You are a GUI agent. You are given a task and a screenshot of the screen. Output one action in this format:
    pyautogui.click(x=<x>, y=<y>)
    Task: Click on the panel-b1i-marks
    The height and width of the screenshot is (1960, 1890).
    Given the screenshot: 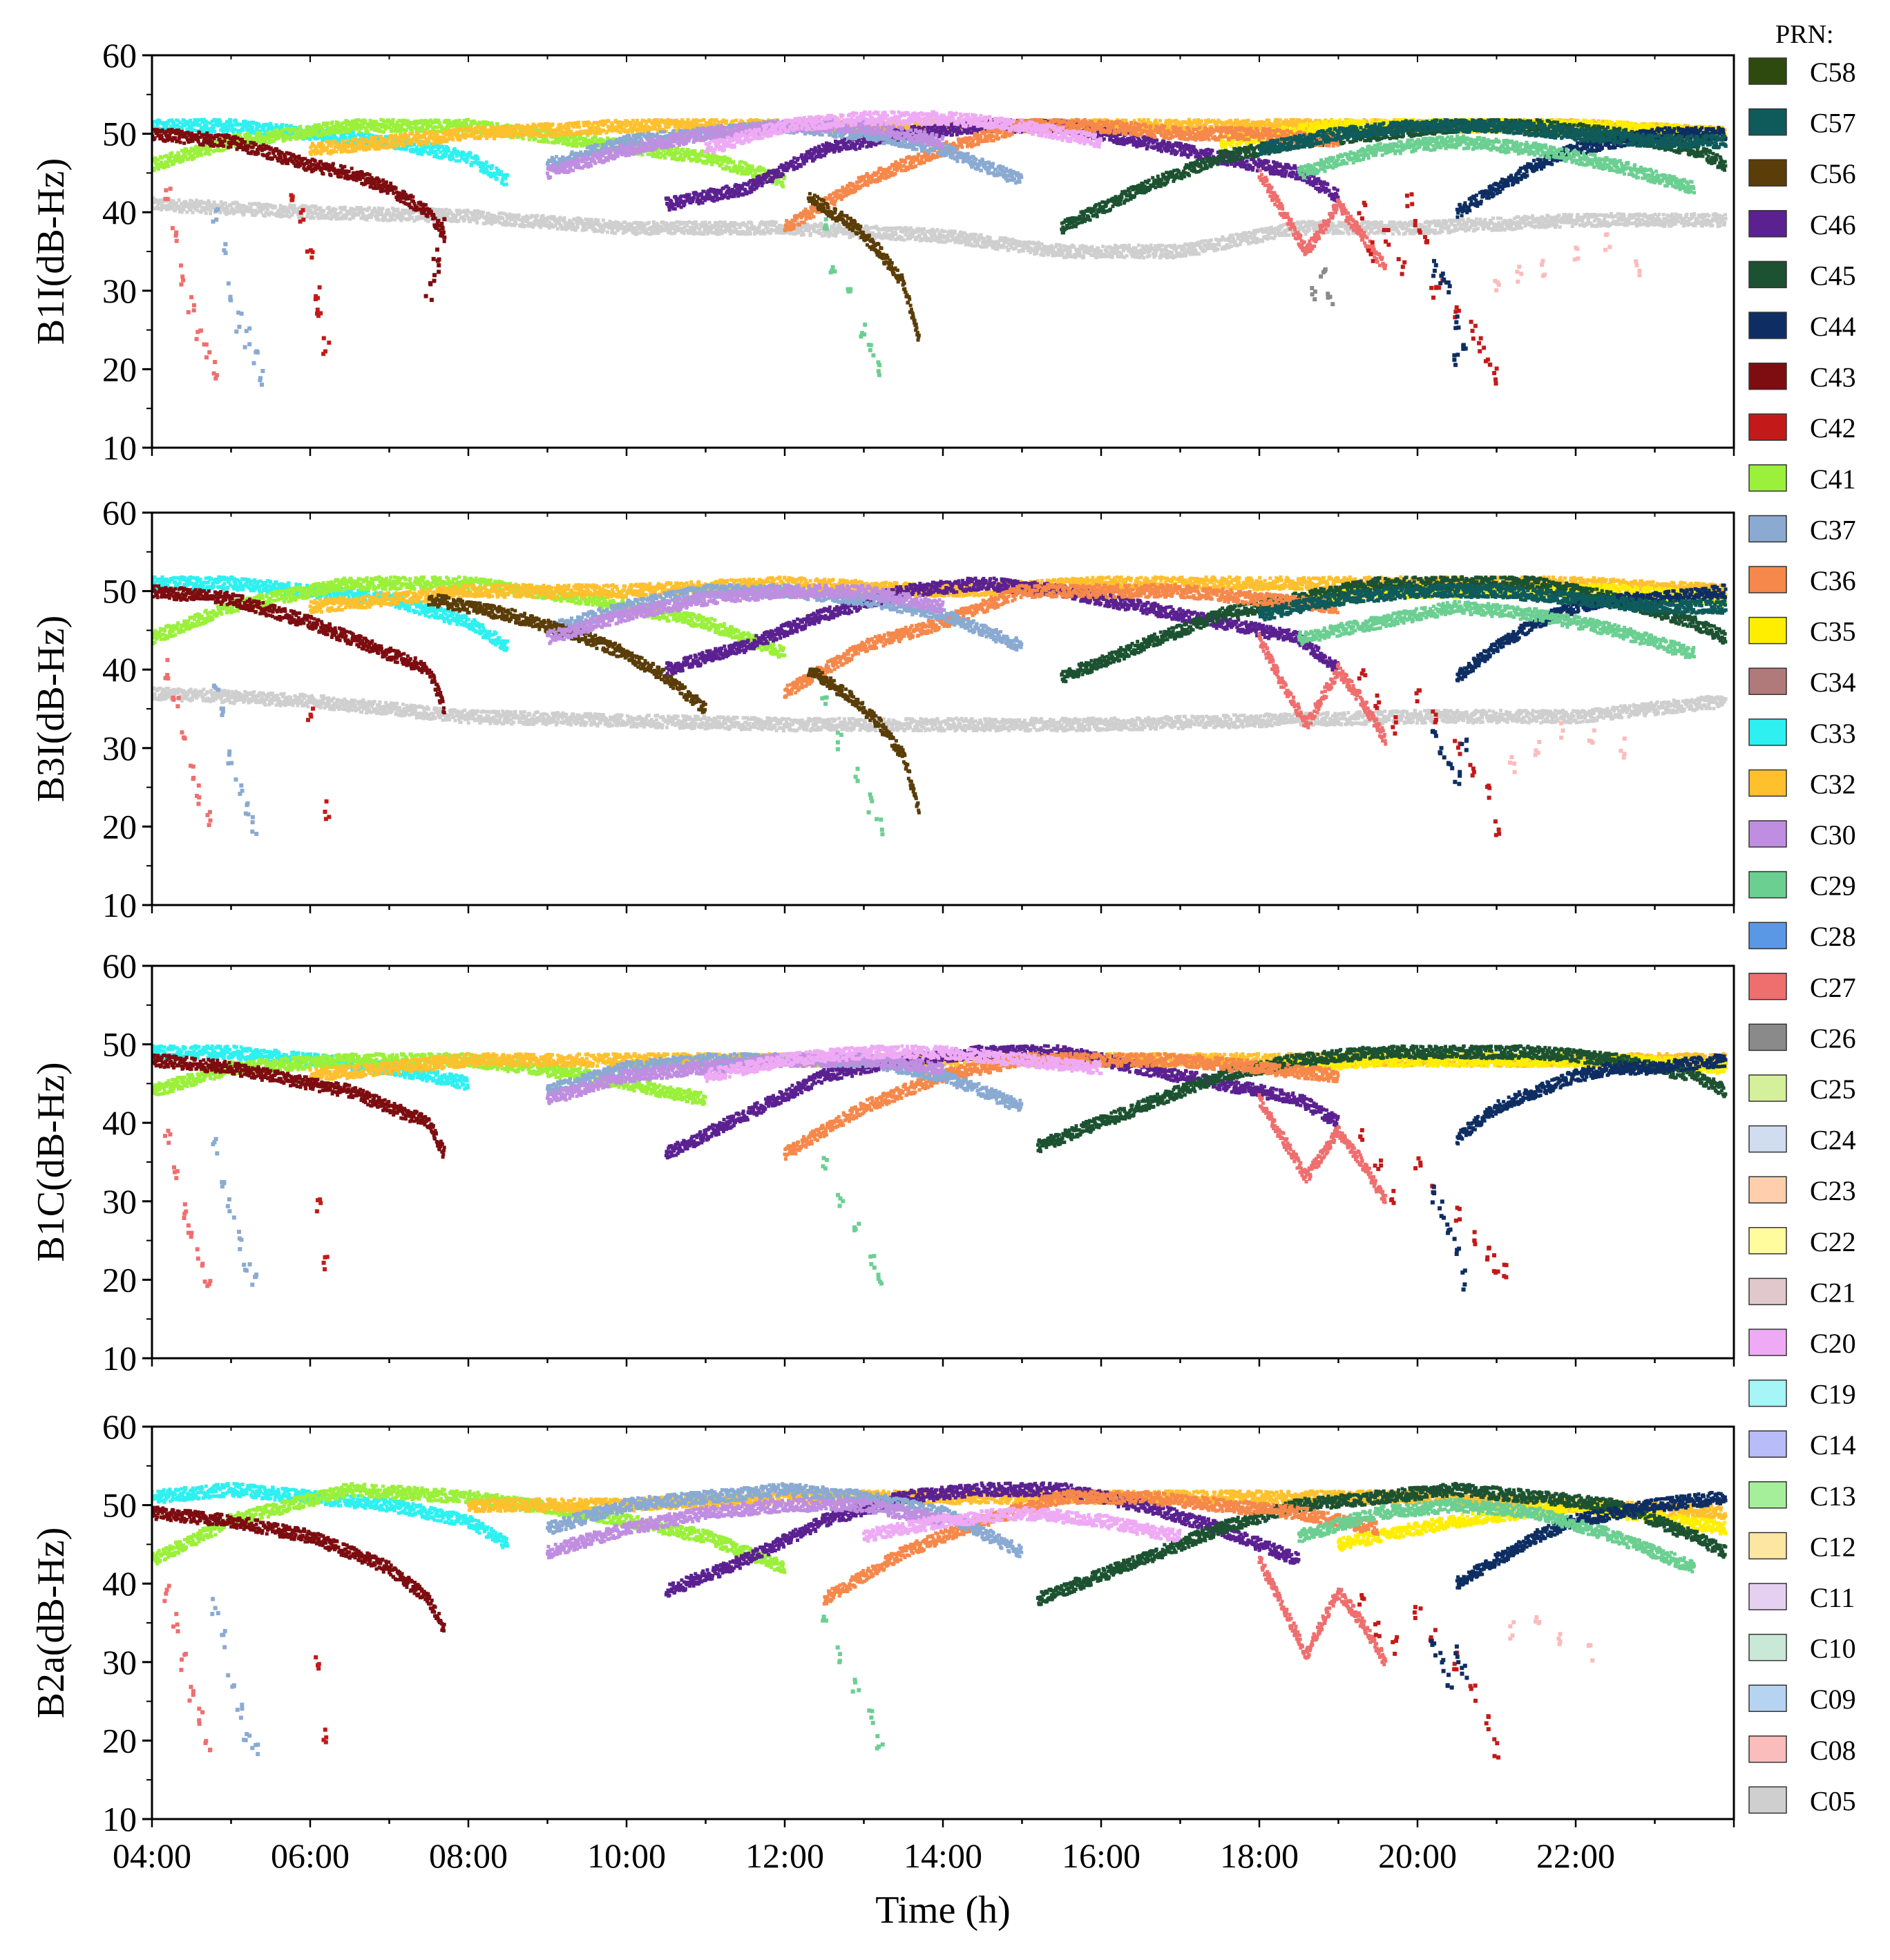 What is the action you would take?
    pyautogui.click(x=939, y=248)
    